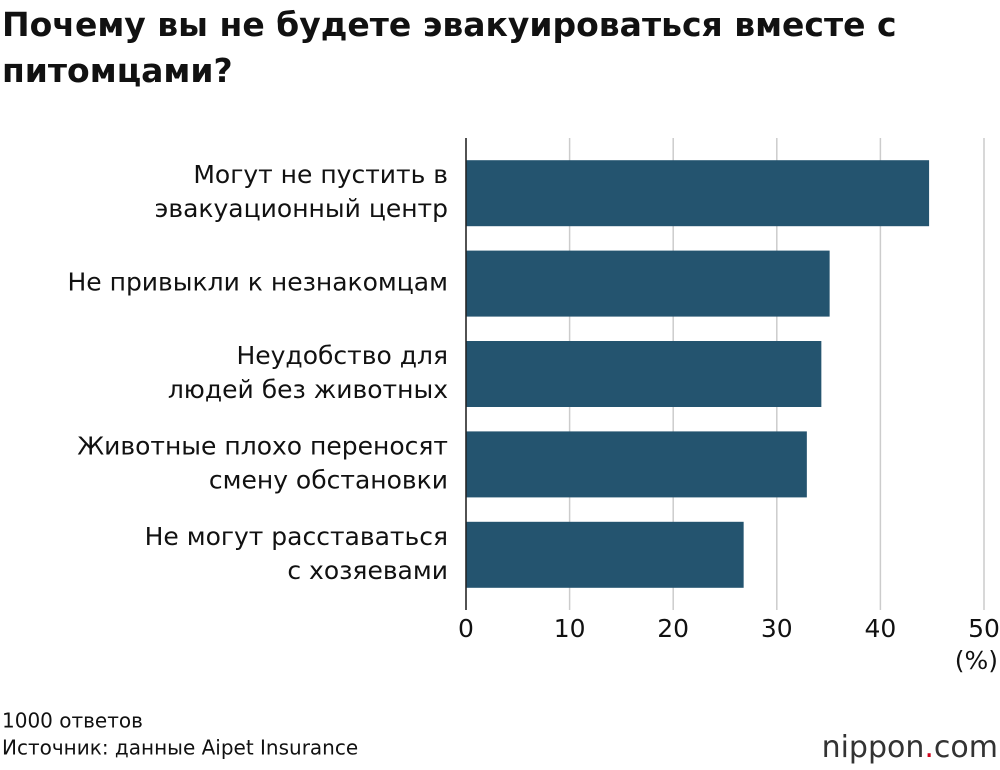 This screenshot has width=1000, height=770. Describe the element at coordinates (342, 355) in the screenshot. I see `label-line: Неудобство для` at that location.